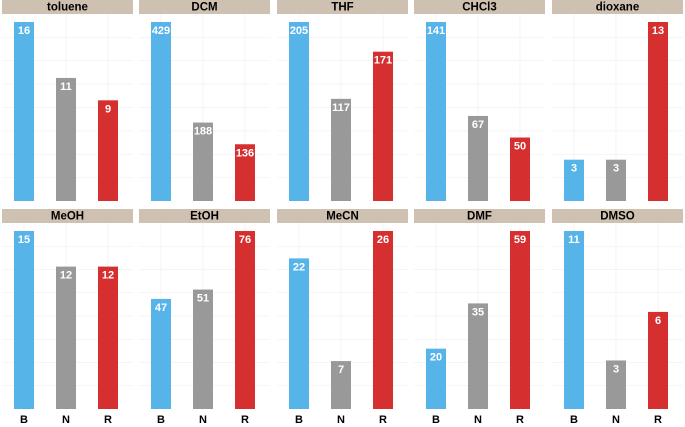 This screenshot has width=685, height=427. I want to click on bar-label-b: 3, so click(574, 169).